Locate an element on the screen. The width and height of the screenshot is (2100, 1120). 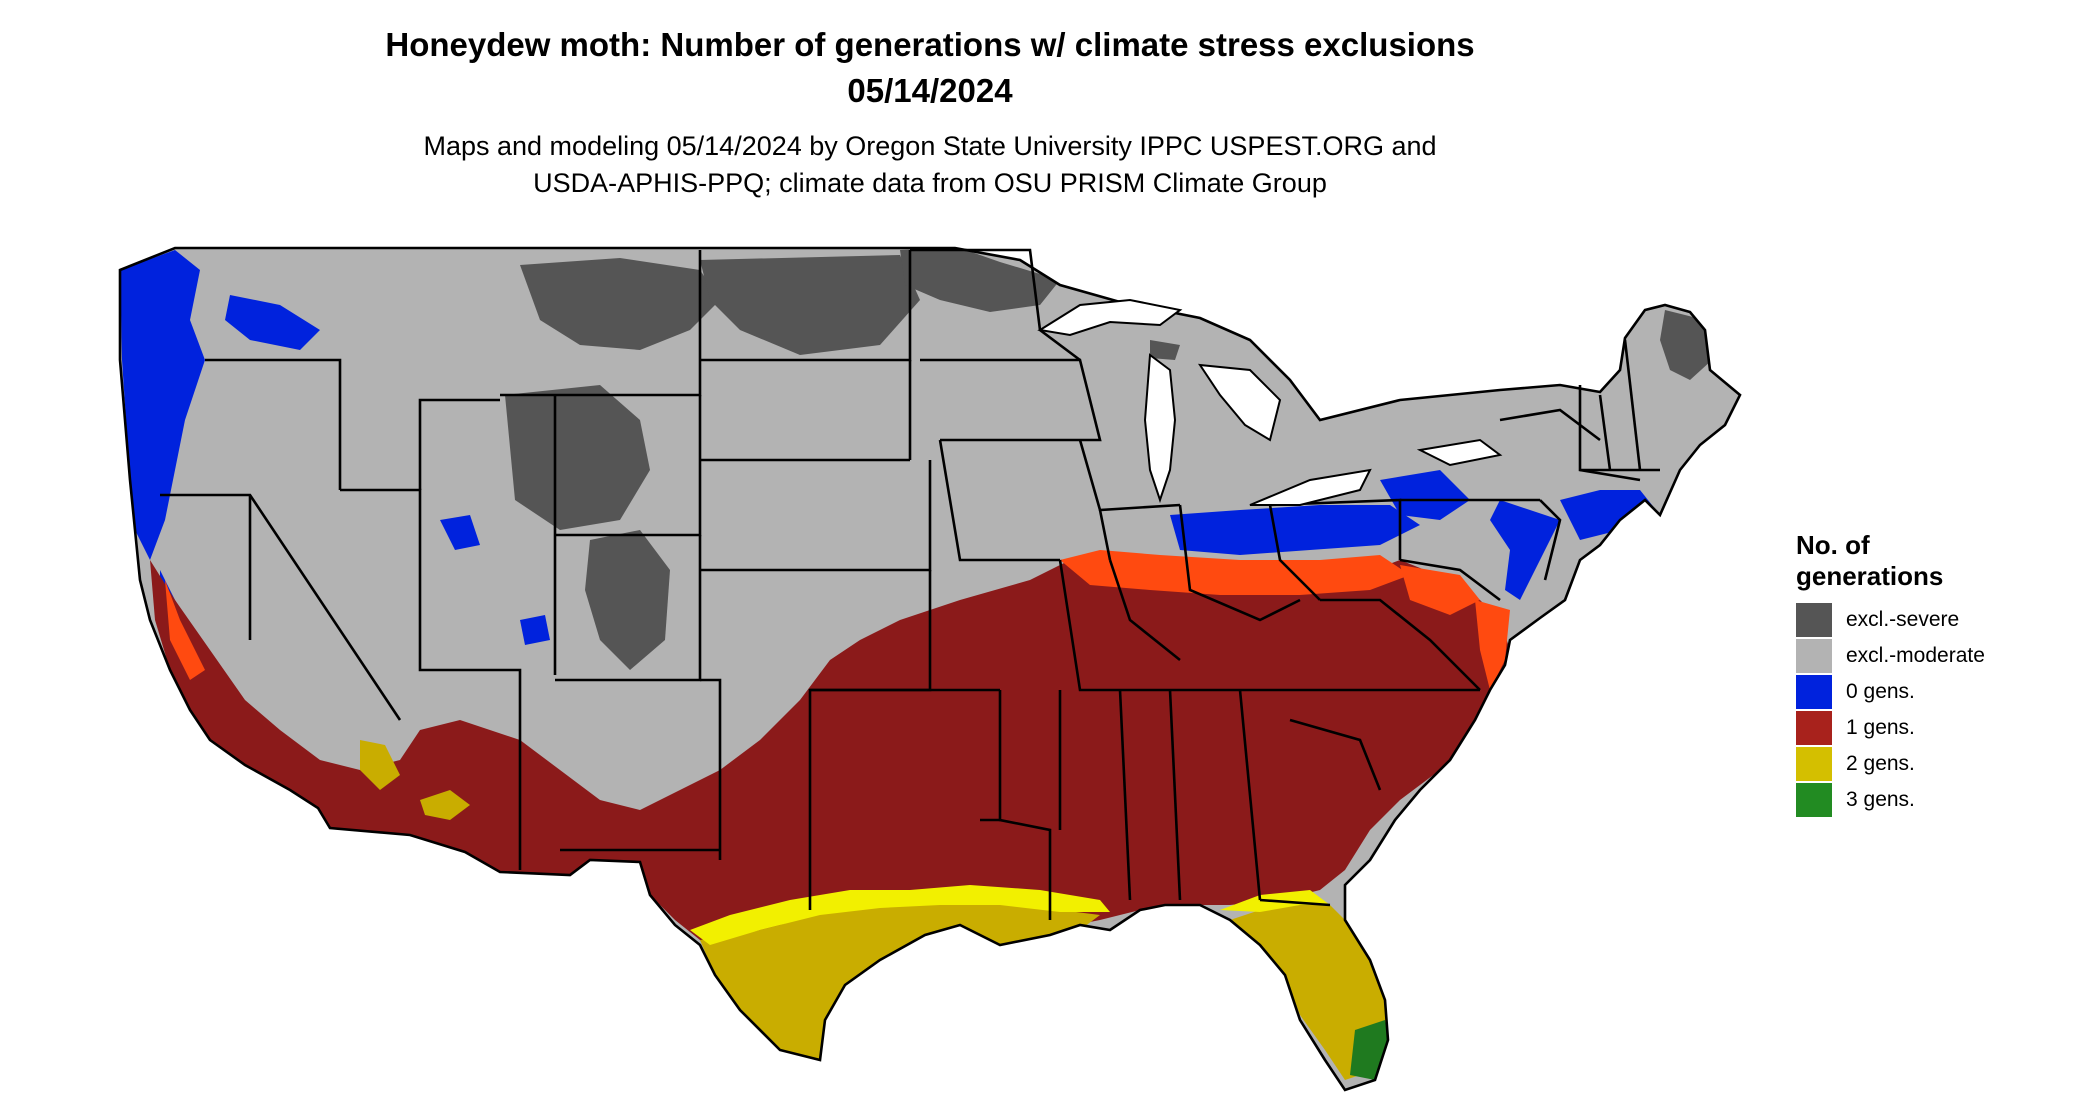
lake-michigan is located at coordinates (1160, 428).